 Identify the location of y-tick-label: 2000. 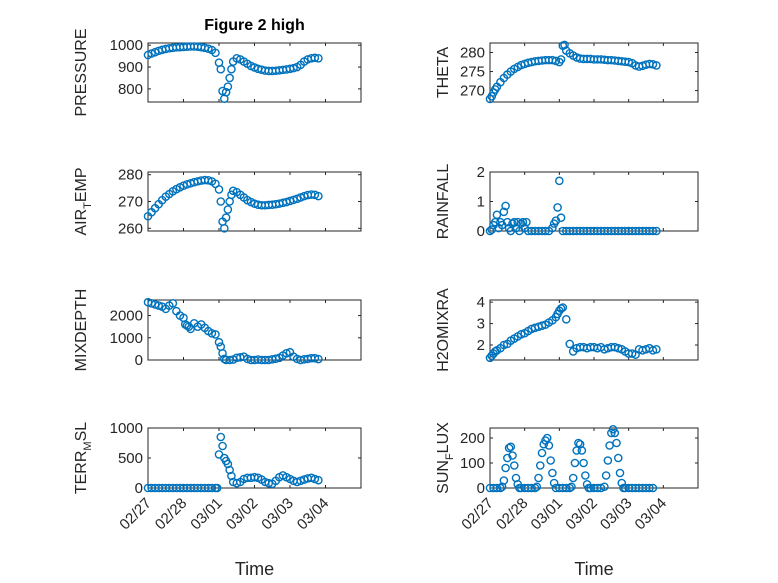
(126, 316).